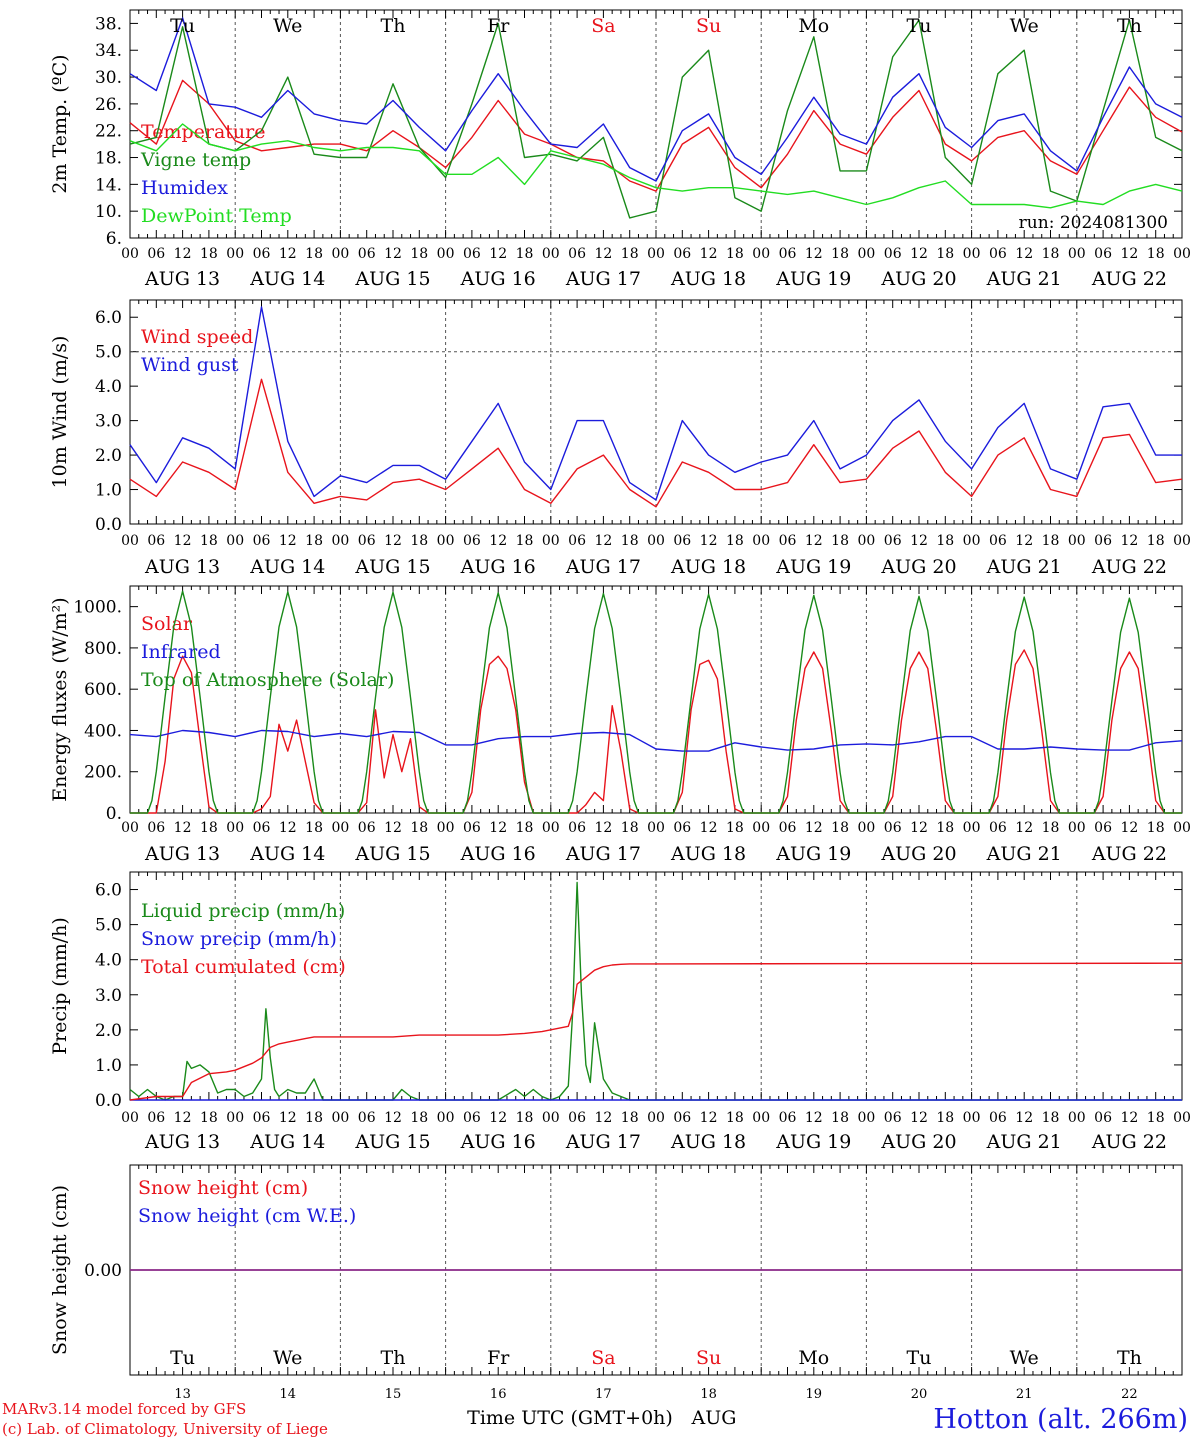  I want to click on day-name-bottom: Th, so click(393, 1358).